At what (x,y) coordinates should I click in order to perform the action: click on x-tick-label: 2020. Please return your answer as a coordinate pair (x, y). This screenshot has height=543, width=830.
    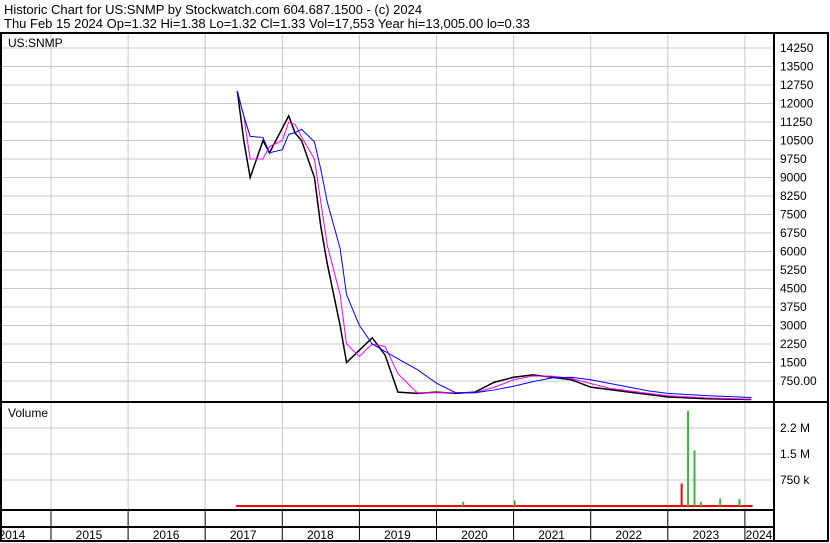
    Looking at the image, I should click on (474, 535).